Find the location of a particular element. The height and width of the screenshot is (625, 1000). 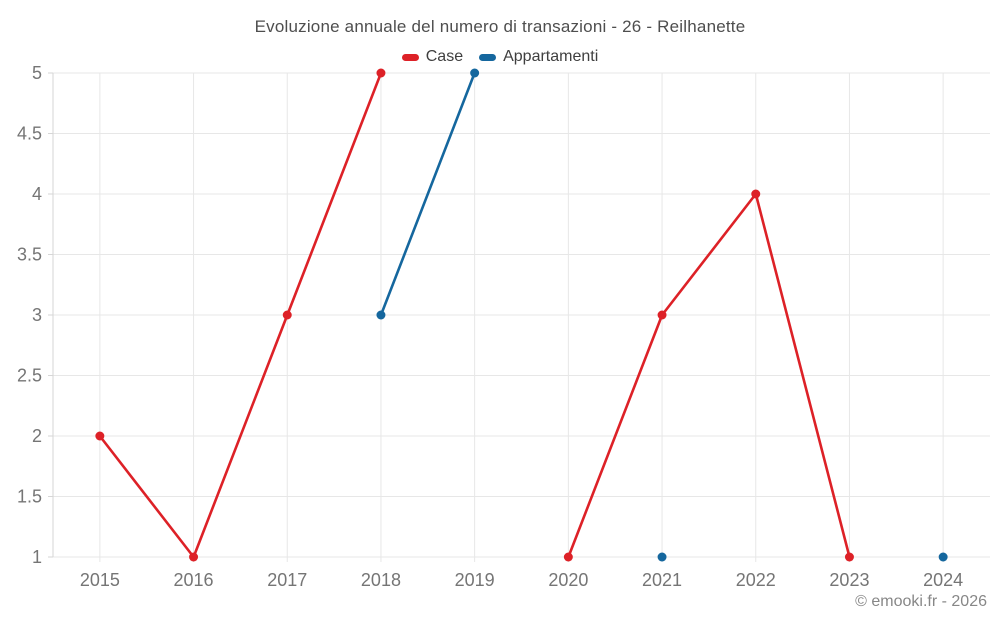

svg-text: 2017 is located at coordinates (287, 580).